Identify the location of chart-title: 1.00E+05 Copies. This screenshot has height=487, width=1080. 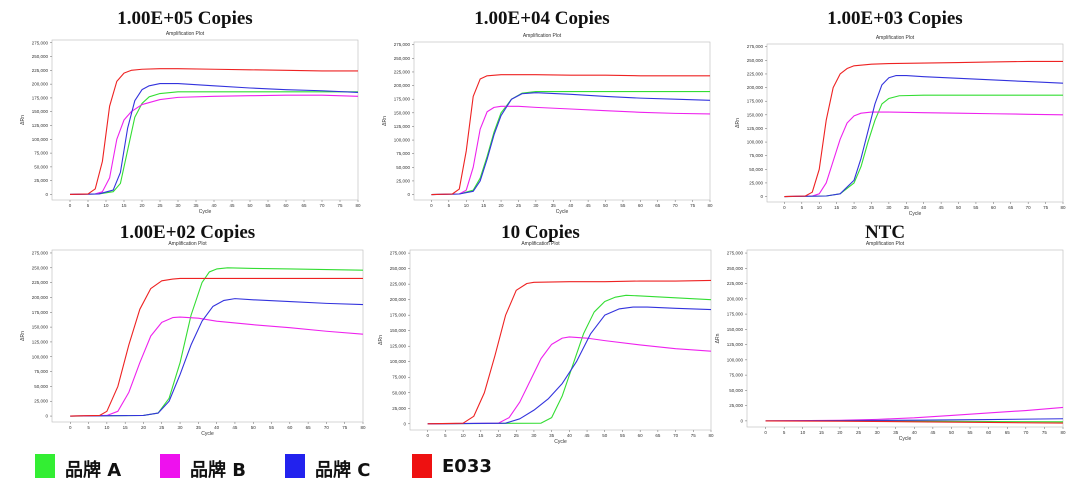
(185, 18).